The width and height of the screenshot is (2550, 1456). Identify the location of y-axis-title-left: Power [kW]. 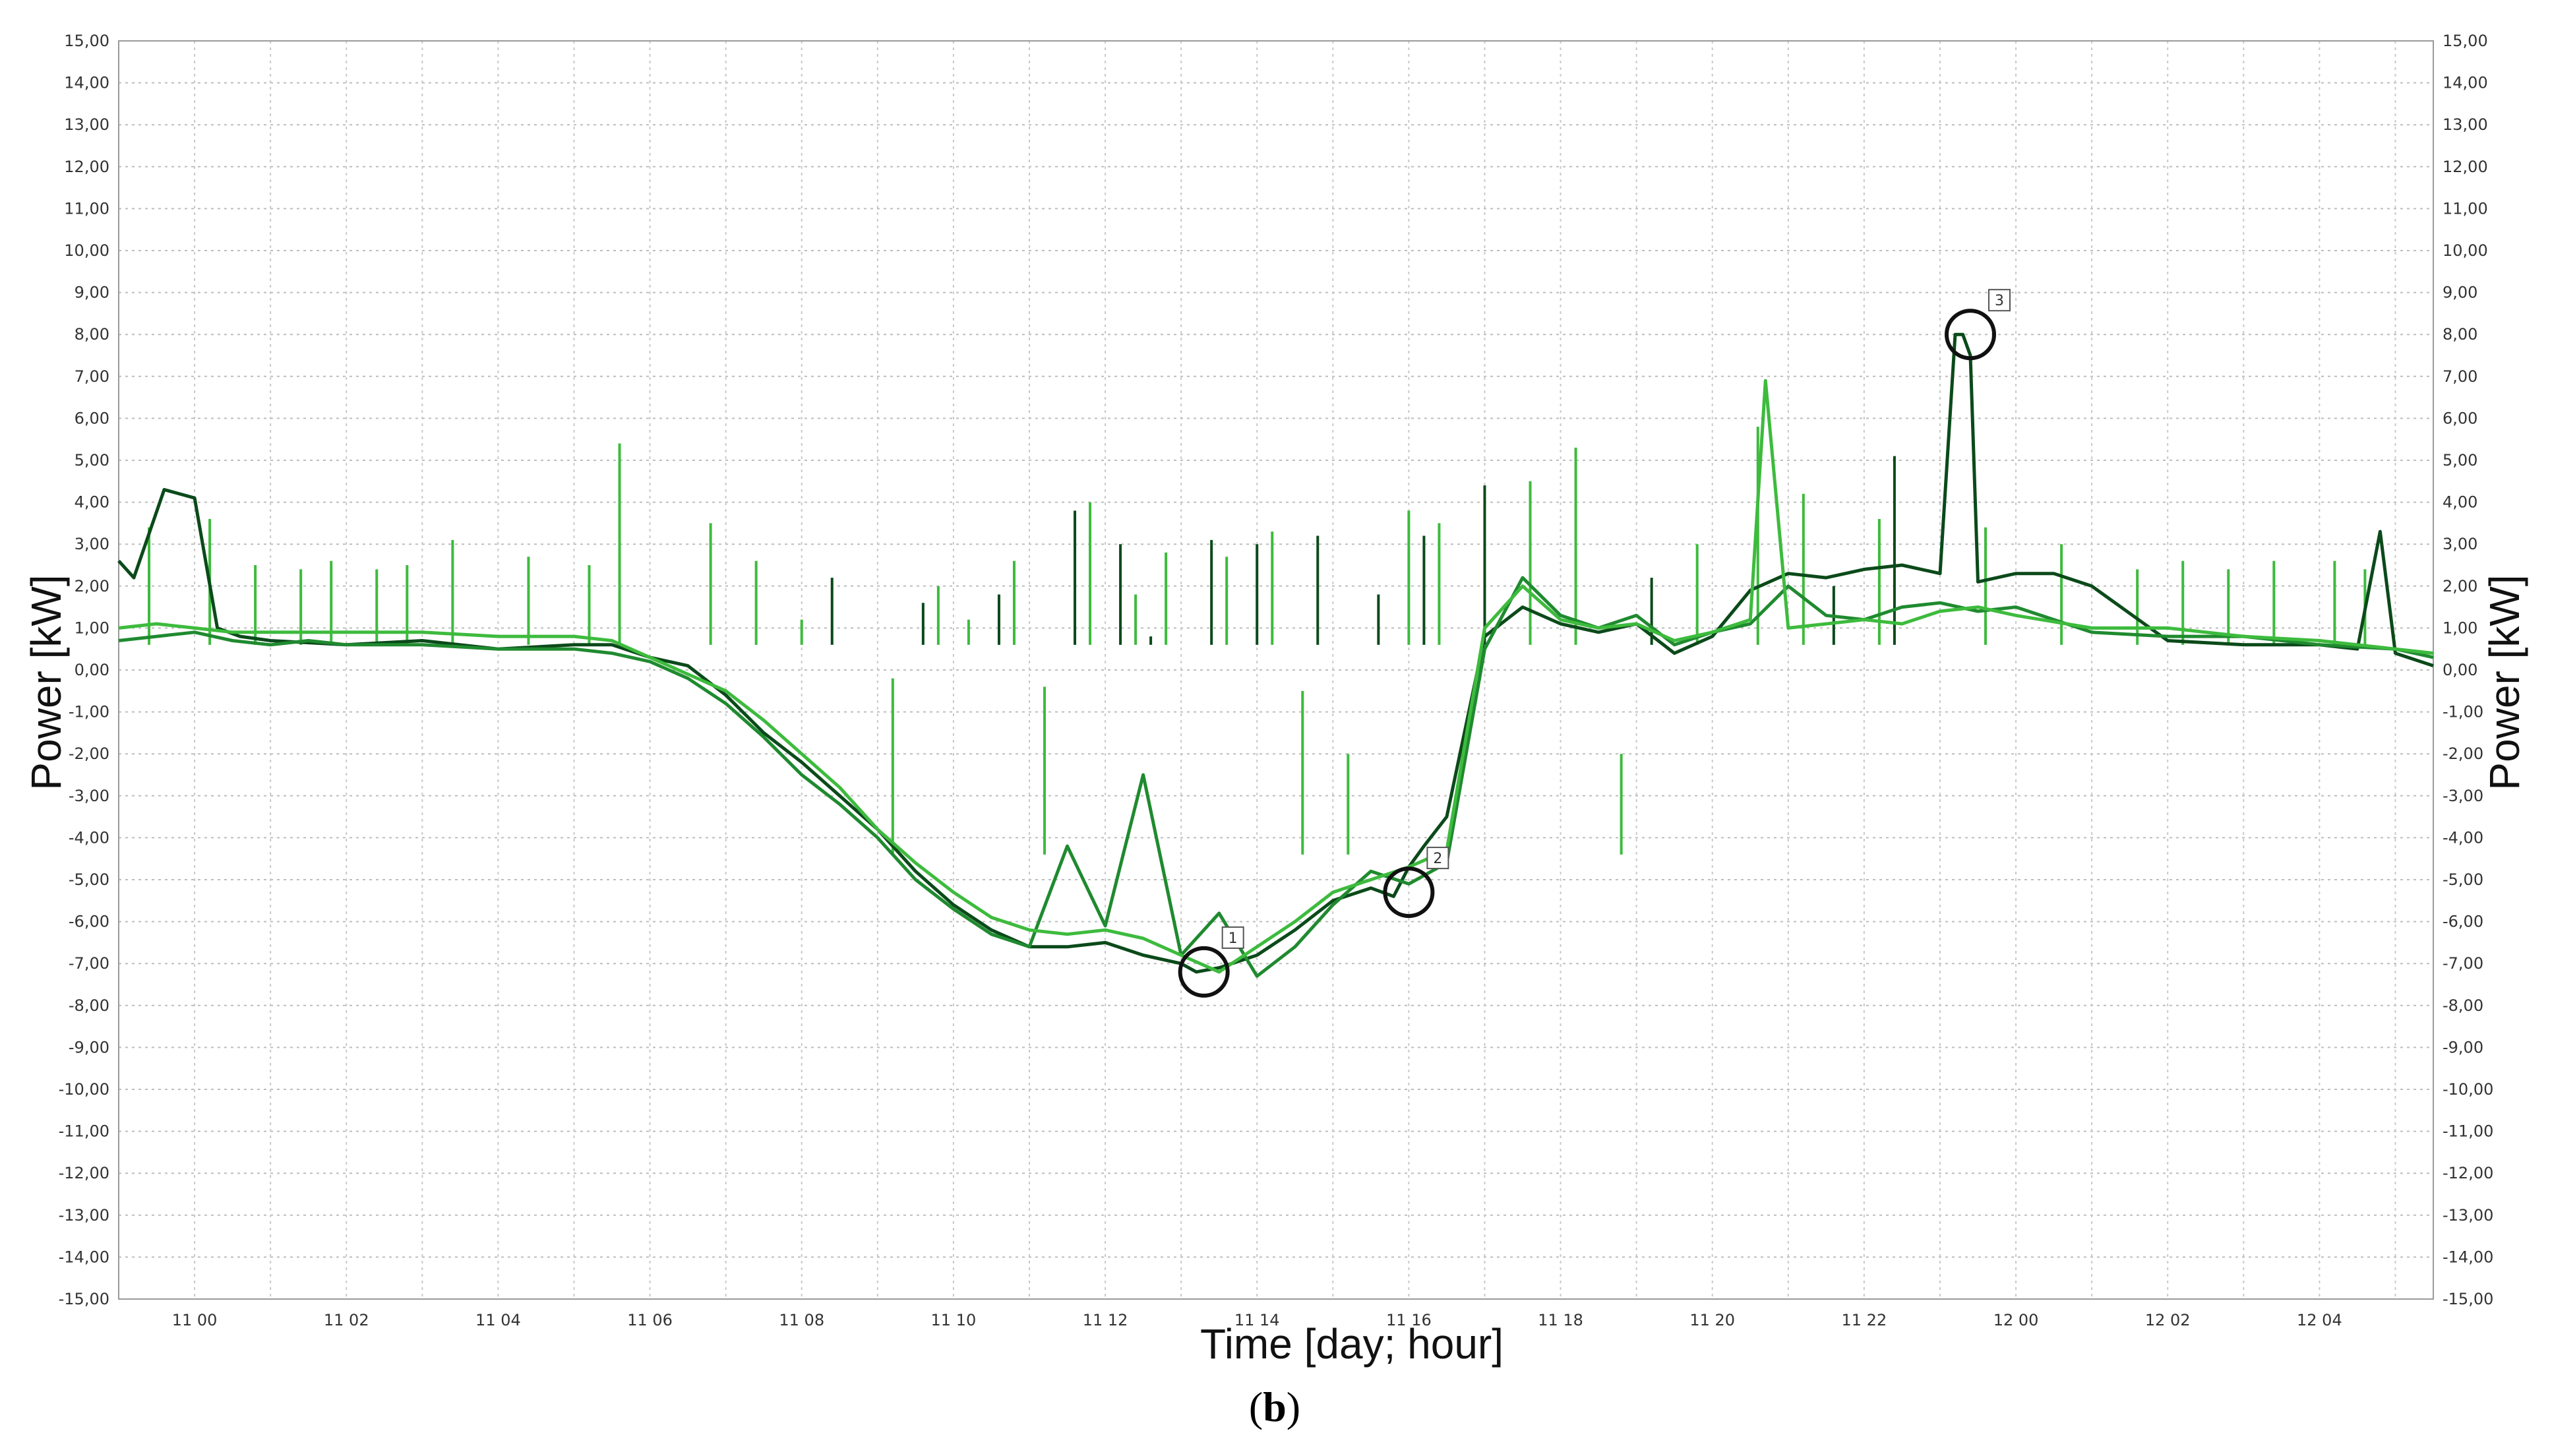
(46, 682).